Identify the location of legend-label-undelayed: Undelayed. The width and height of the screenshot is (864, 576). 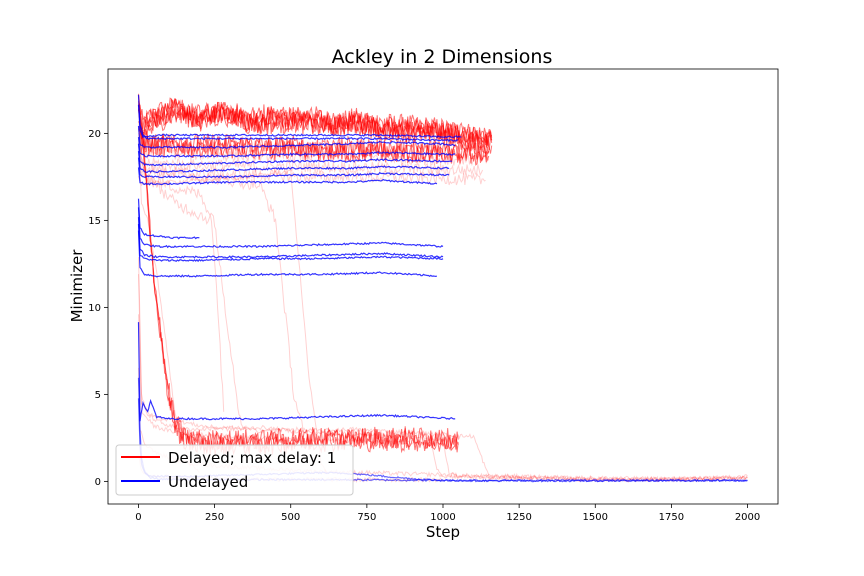
(208, 482).